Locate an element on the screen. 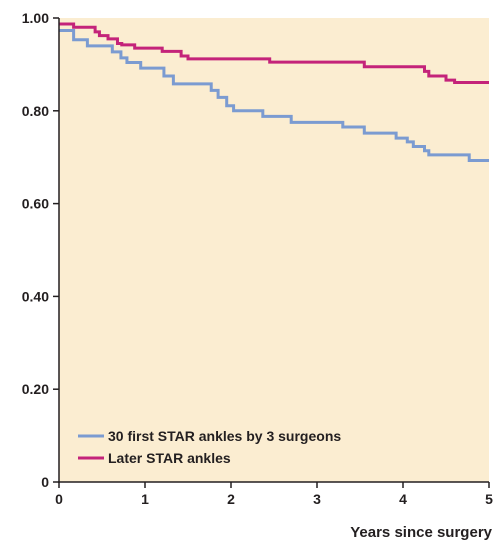 The width and height of the screenshot is (494, 546). x-tick-label-5: 5 is located at coordinates (489, 499).